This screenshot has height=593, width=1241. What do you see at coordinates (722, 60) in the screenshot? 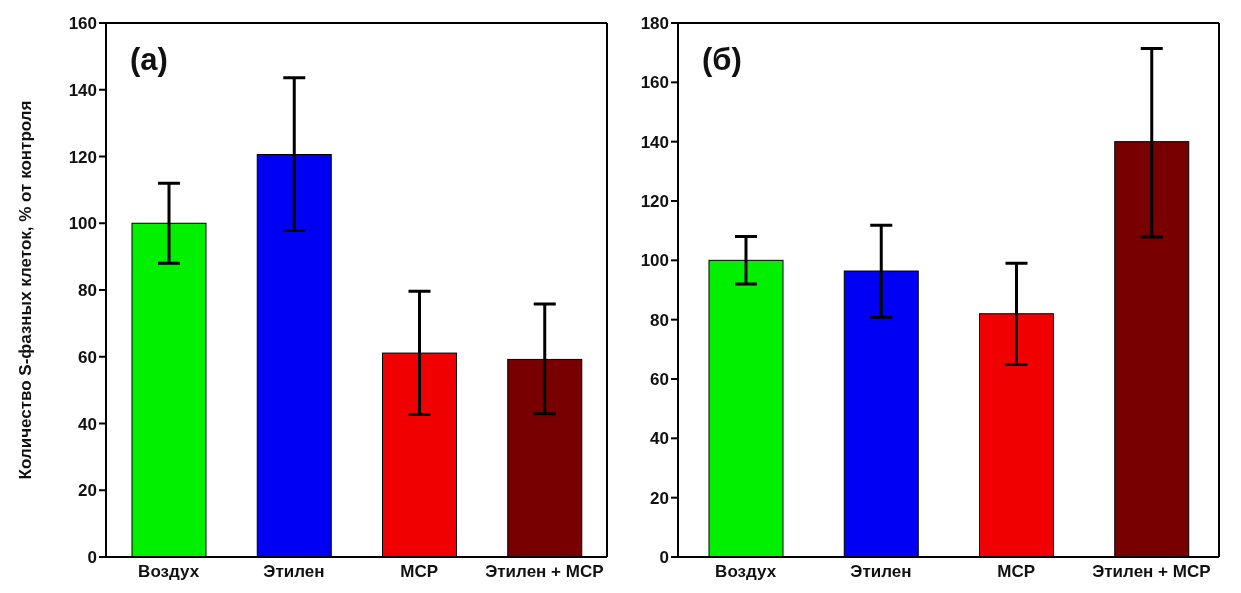
I see `annotation: (б)` at bounding box center [722, 60].